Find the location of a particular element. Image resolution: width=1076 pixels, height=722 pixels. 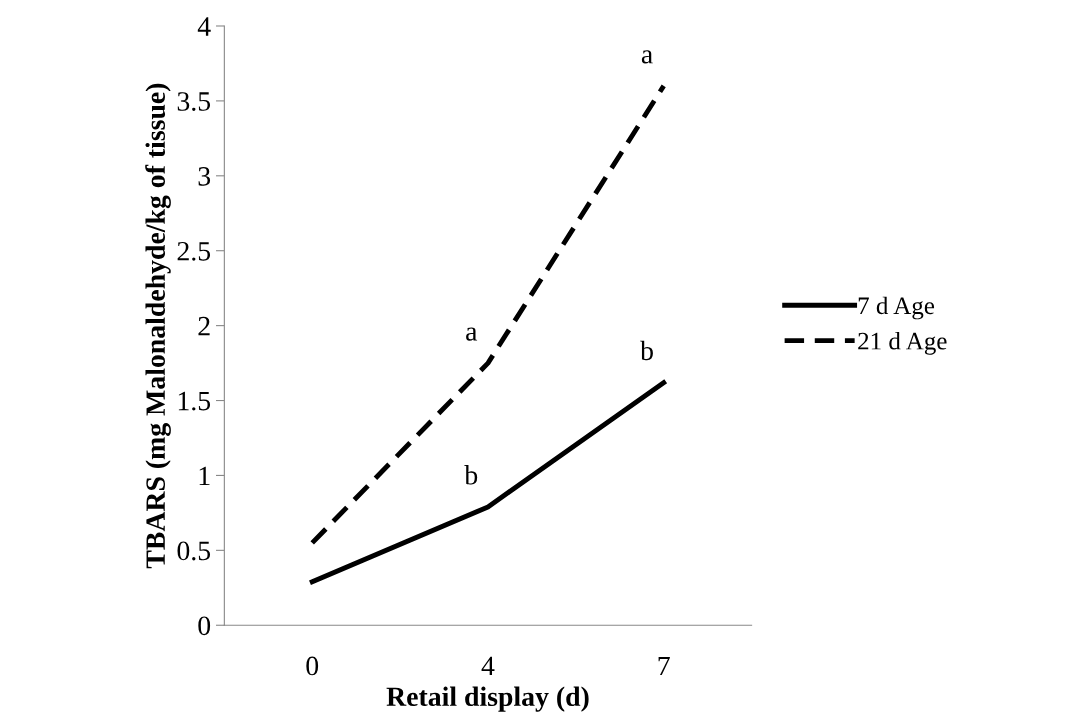

y-tick-label: 0.5 is located at coordinates (194, 551).